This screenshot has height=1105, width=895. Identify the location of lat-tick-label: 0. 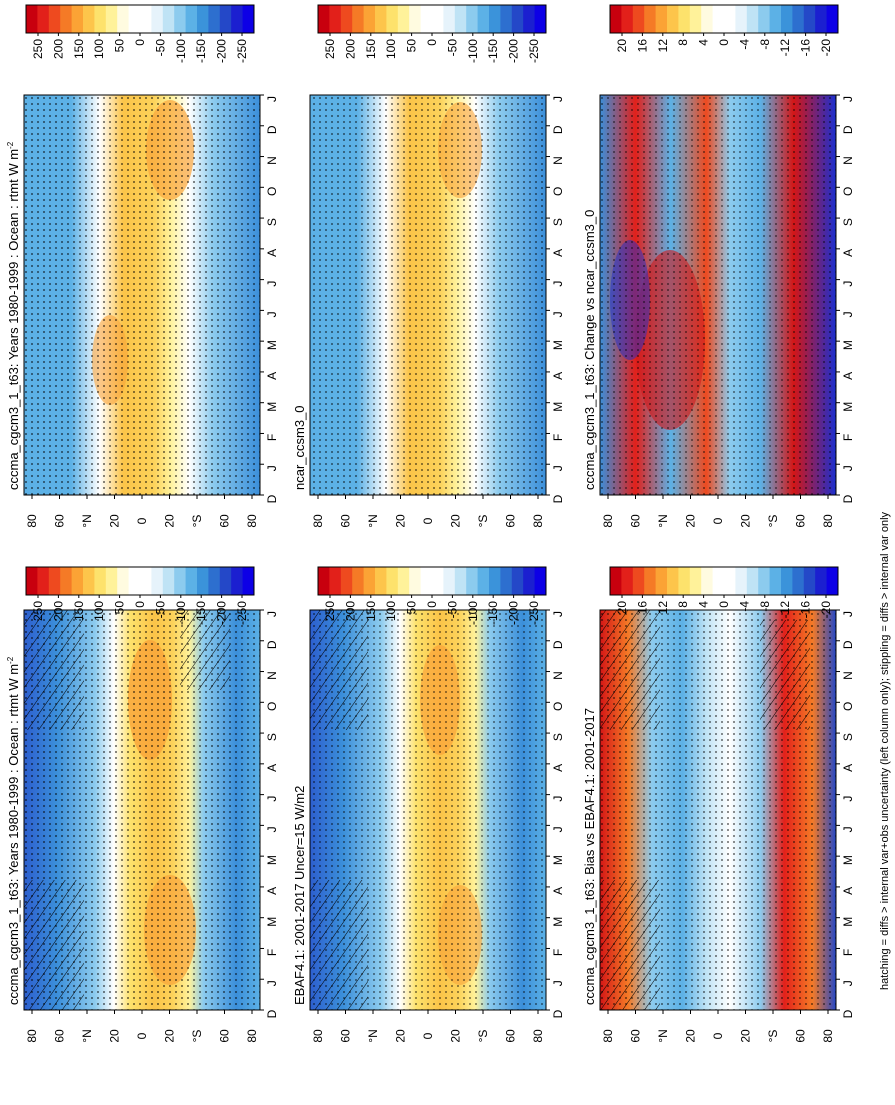
(718, 520).